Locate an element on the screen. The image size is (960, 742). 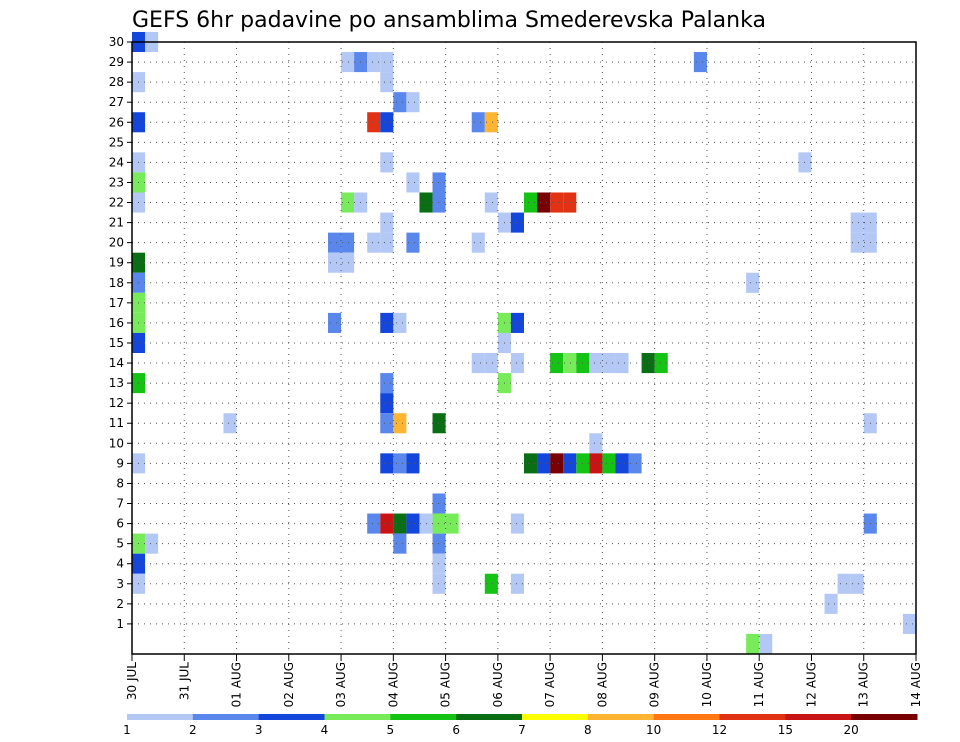
y-tick-label: 28 is located at coordinates (116, 82).